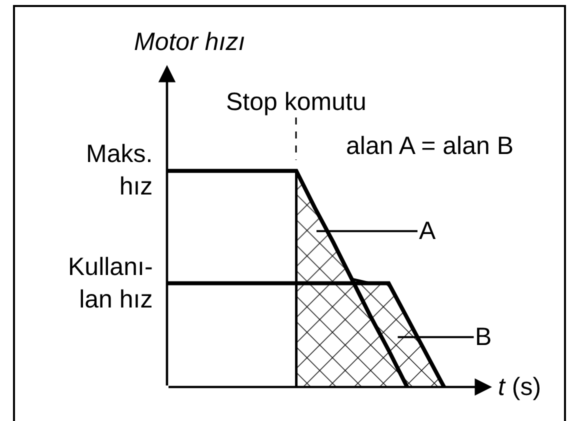 The height and width of the screenshot is (421, 575). I want to click on series-label: Kullanı- lan hız, so click(110, 283).